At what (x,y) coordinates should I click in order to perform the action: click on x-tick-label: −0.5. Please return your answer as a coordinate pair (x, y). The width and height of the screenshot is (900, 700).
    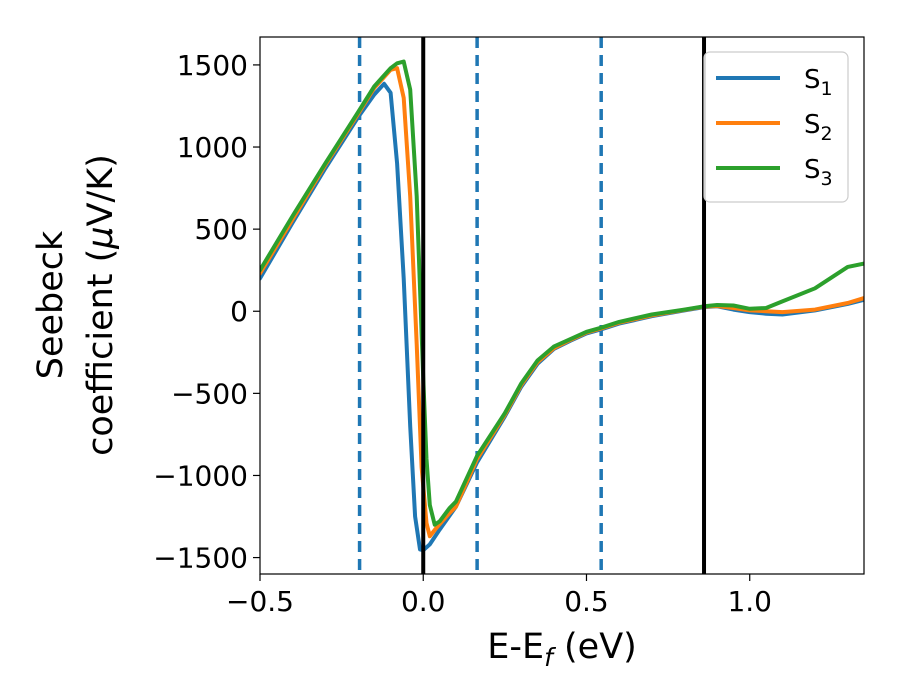
    Looking at the image, I should click on (260, 601).